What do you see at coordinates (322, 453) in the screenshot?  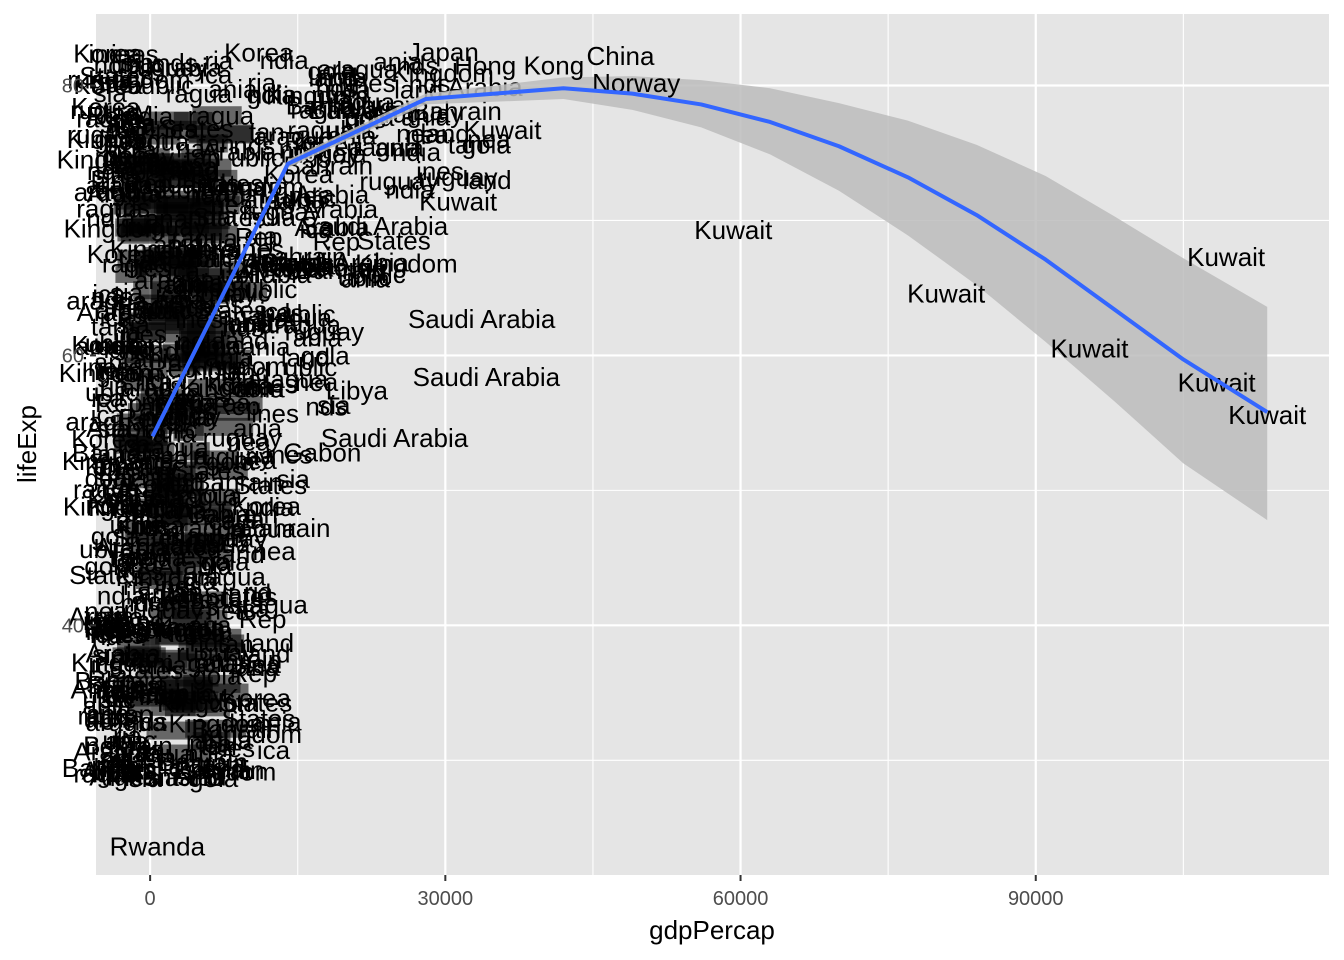 I see `point-label: Gabon` at bounding box center [322, 453].